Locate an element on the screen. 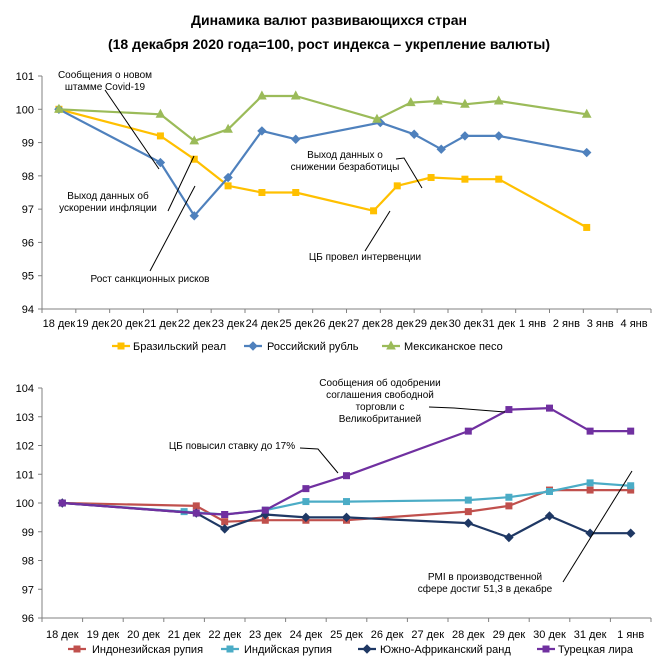  x-tick-label: 25 дек is located at coordinates (346, 635).